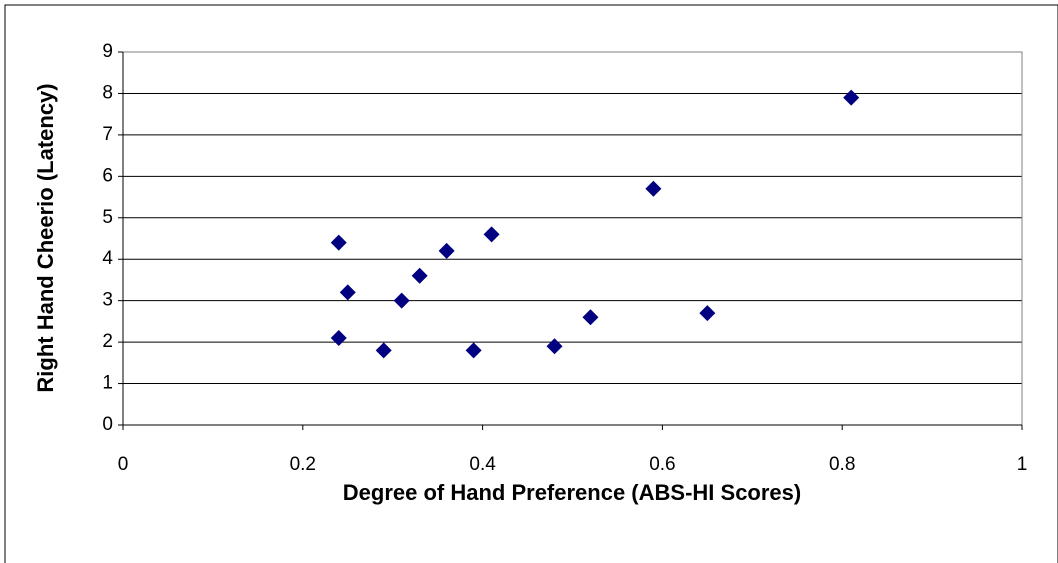 The width and height of the screenshot is (1058, 563). What do you see at coordinates (662, 464) in the screenshot?
I see `x-tick-label: 0.6` at bounding box center [662, 464].